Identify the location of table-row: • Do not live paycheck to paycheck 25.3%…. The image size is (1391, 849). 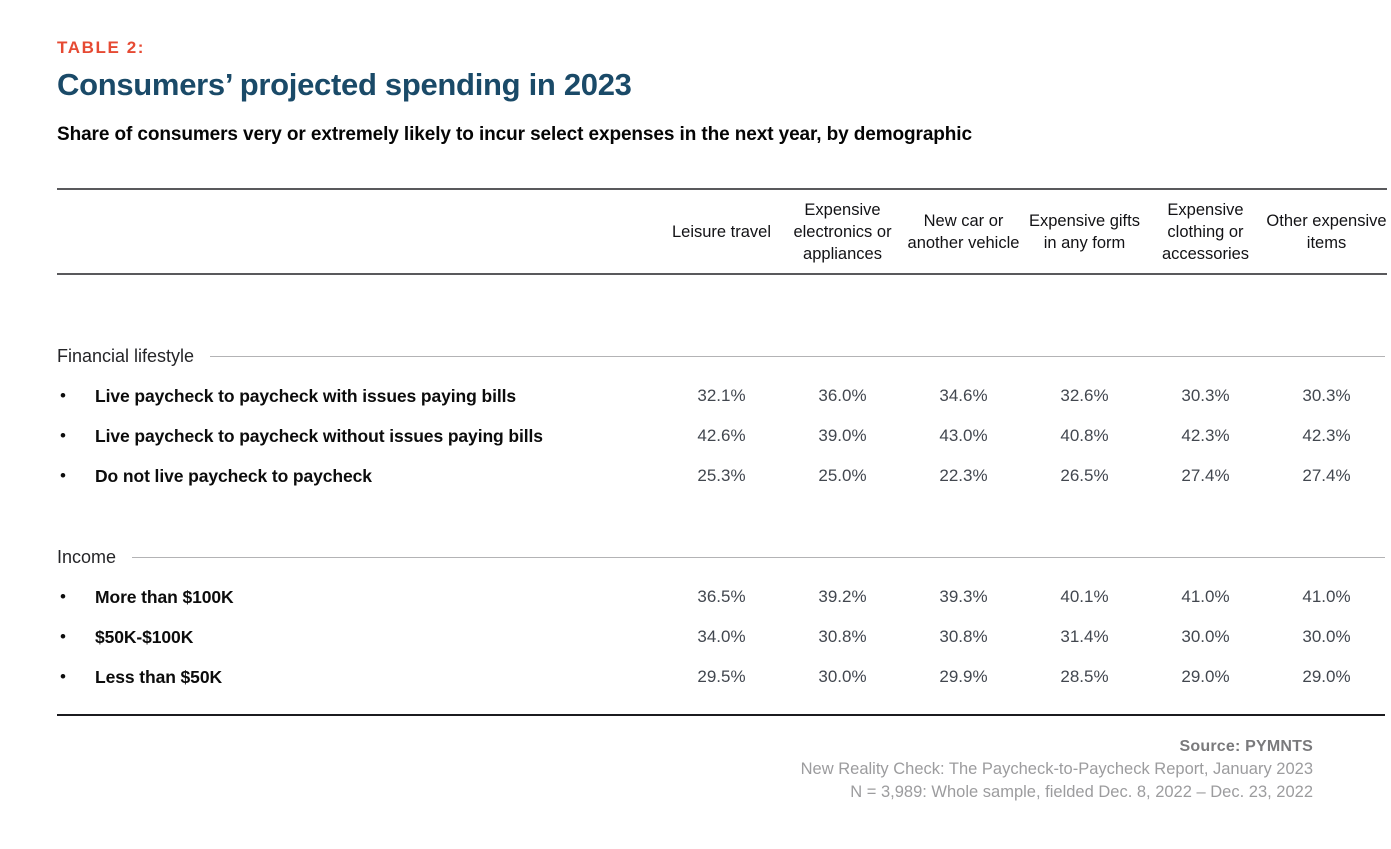
(722, 476).